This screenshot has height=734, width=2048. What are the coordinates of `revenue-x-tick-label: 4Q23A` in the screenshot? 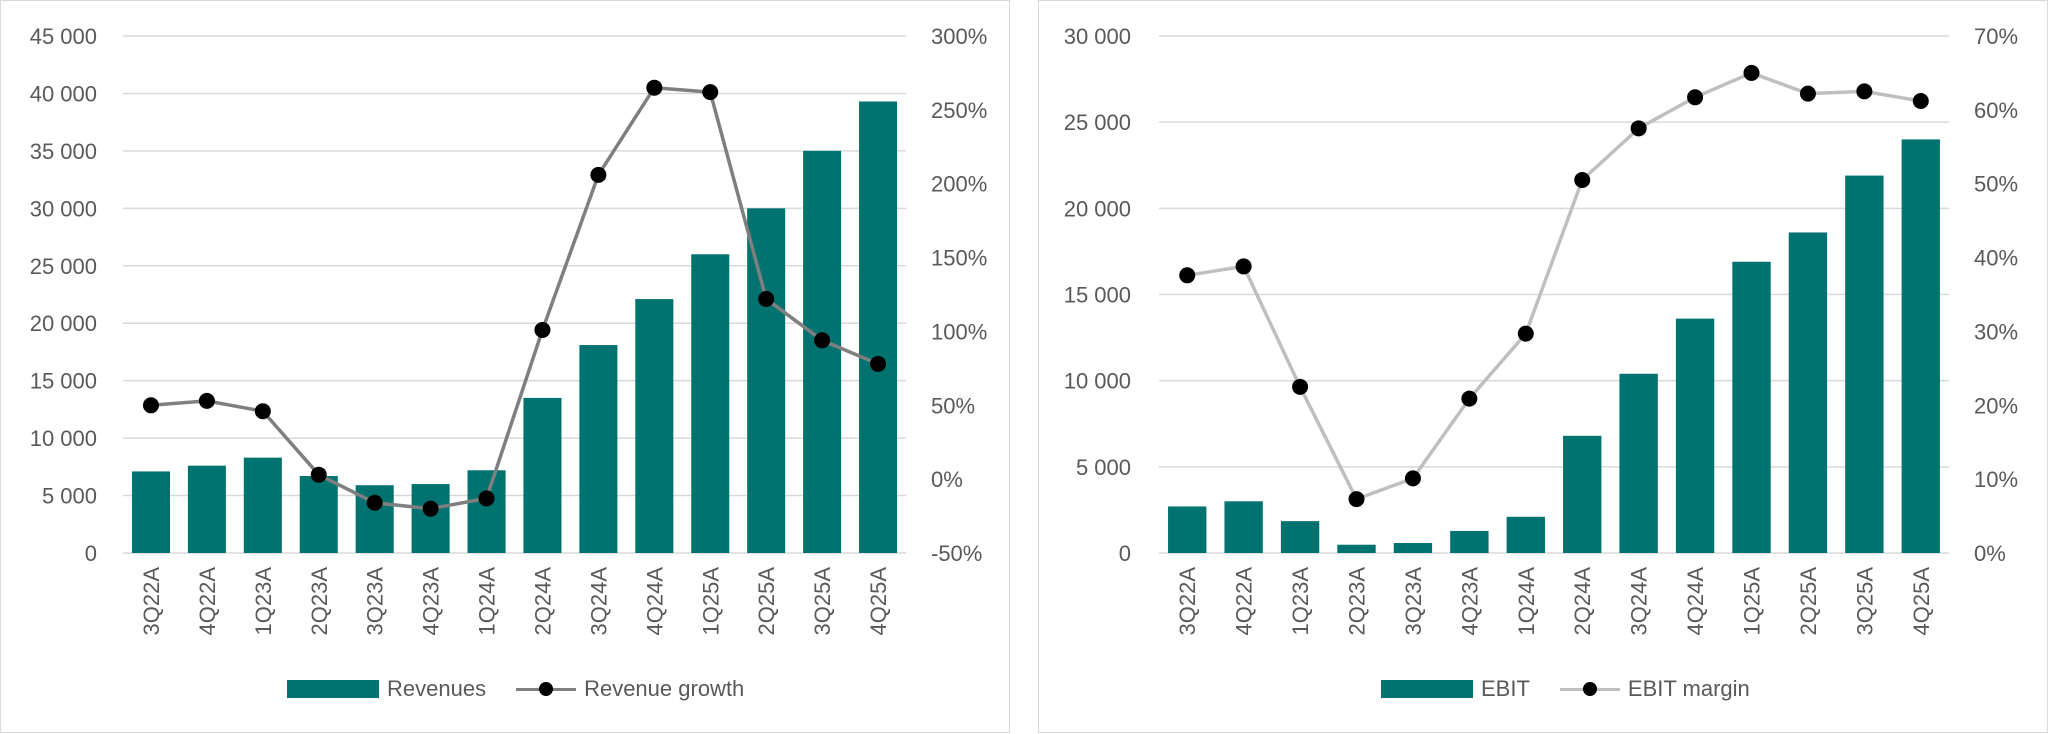 It's located at (431, 601).